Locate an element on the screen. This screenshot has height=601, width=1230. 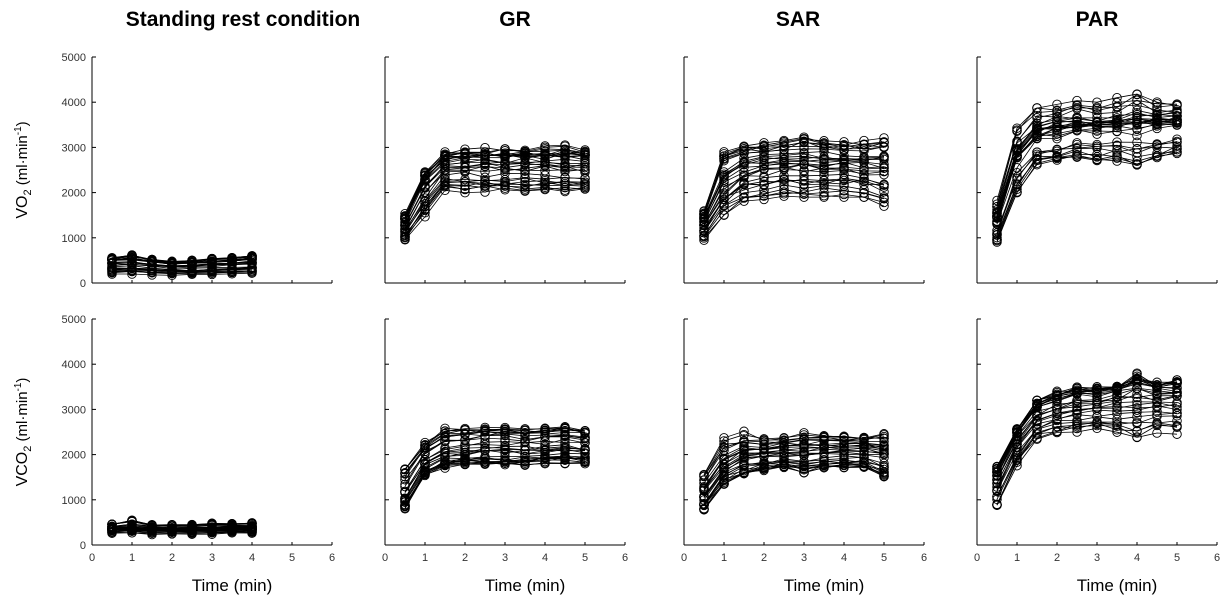
chart-panel-vo2-gr is located at coordinates (505, 170).